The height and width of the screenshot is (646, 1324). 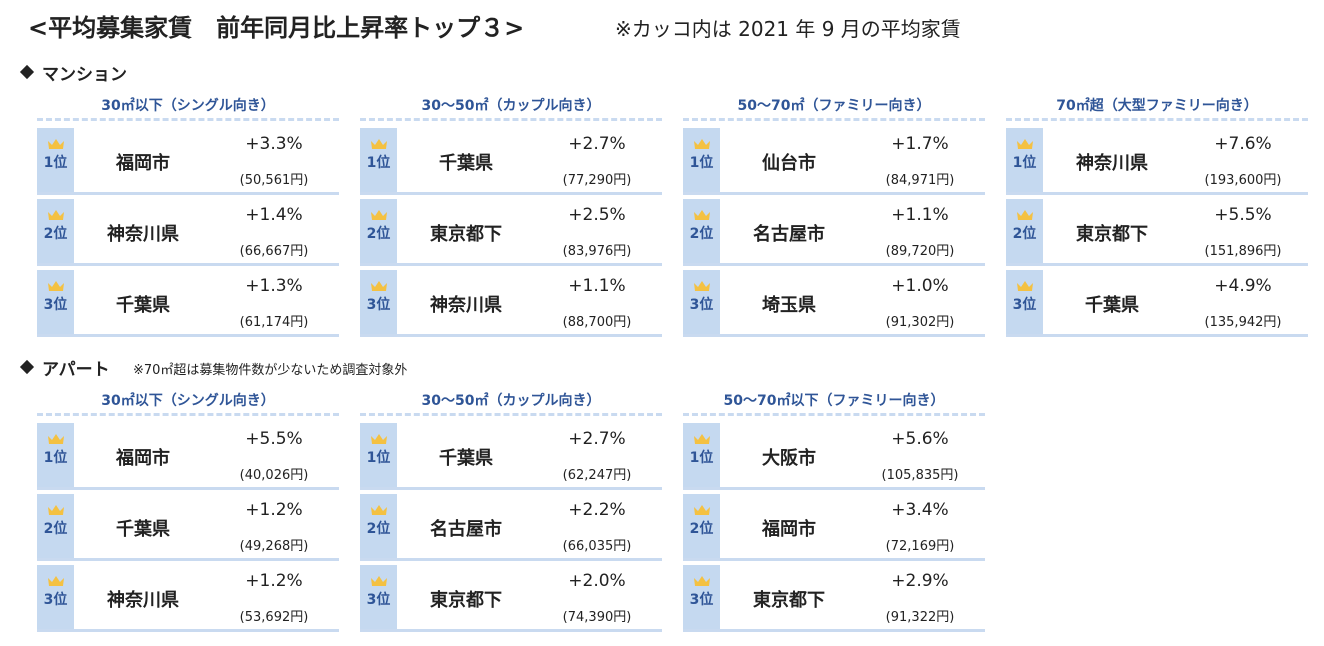 What do you see at coordinates (274, 251) in the screenshot?
I see `average-rent: (66,667円)` at bounding box center [274, 251].